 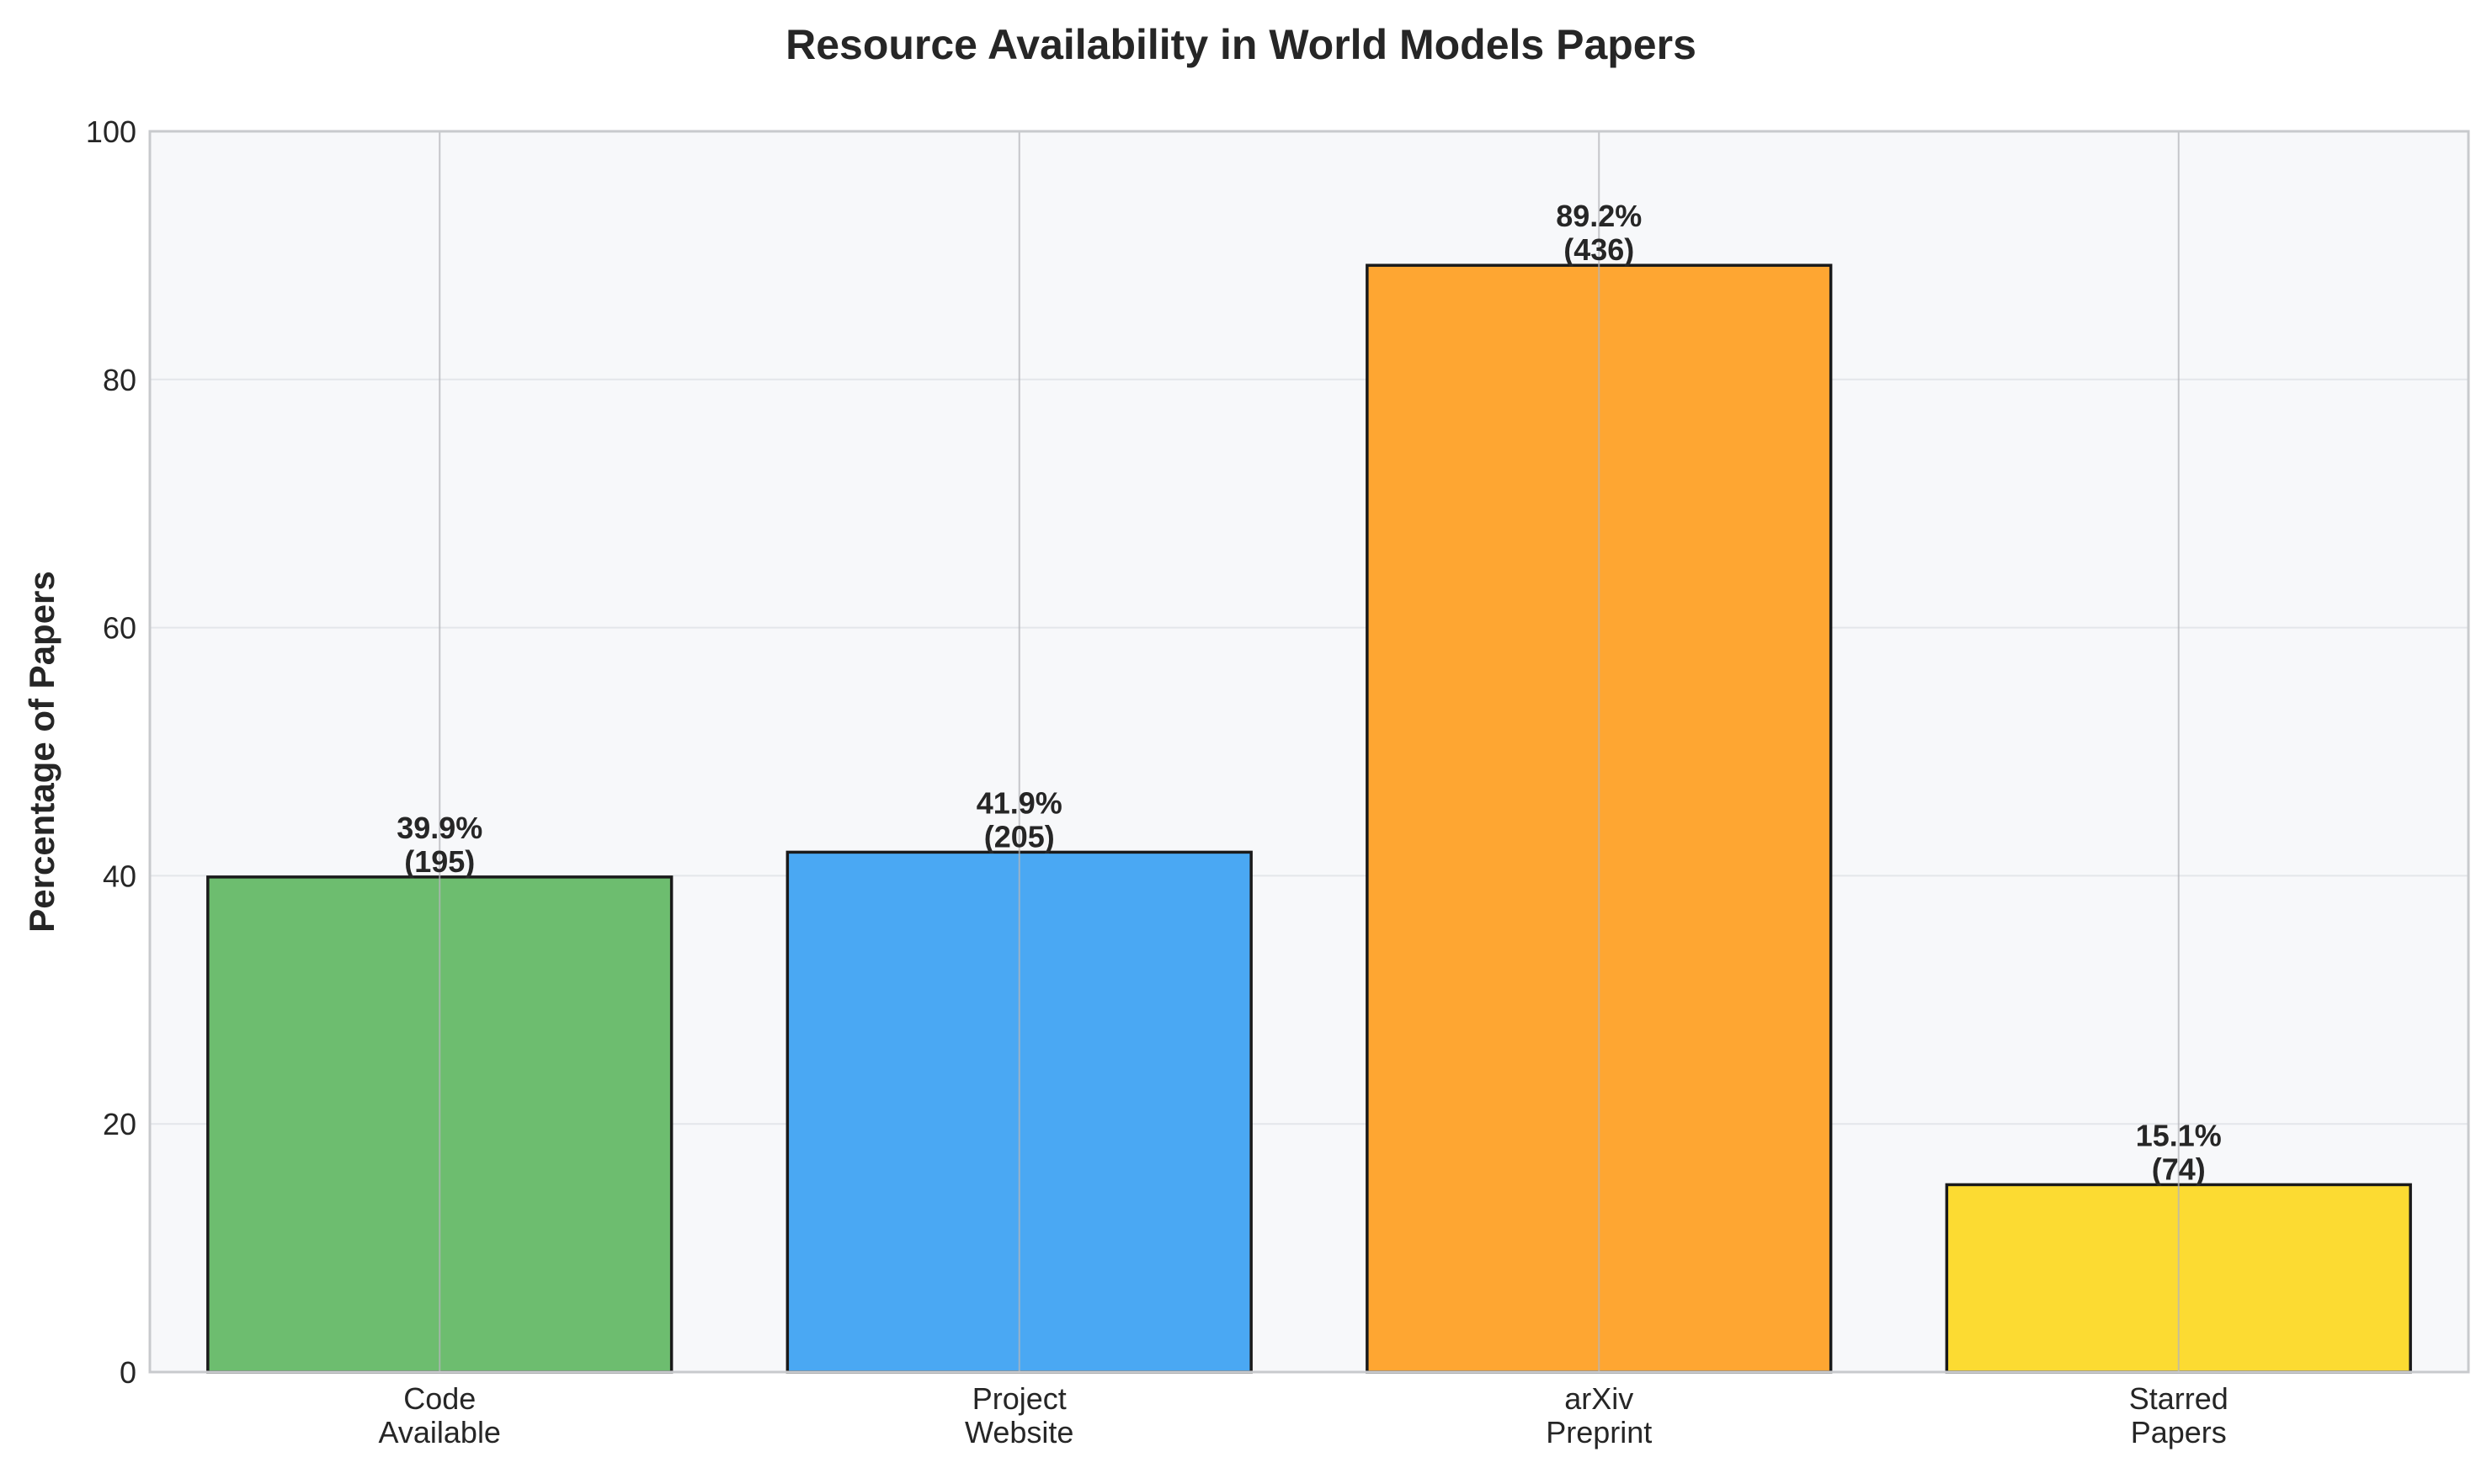 I want to click on data-label-percent: 15.1%, so click(x=2179, y=1135).